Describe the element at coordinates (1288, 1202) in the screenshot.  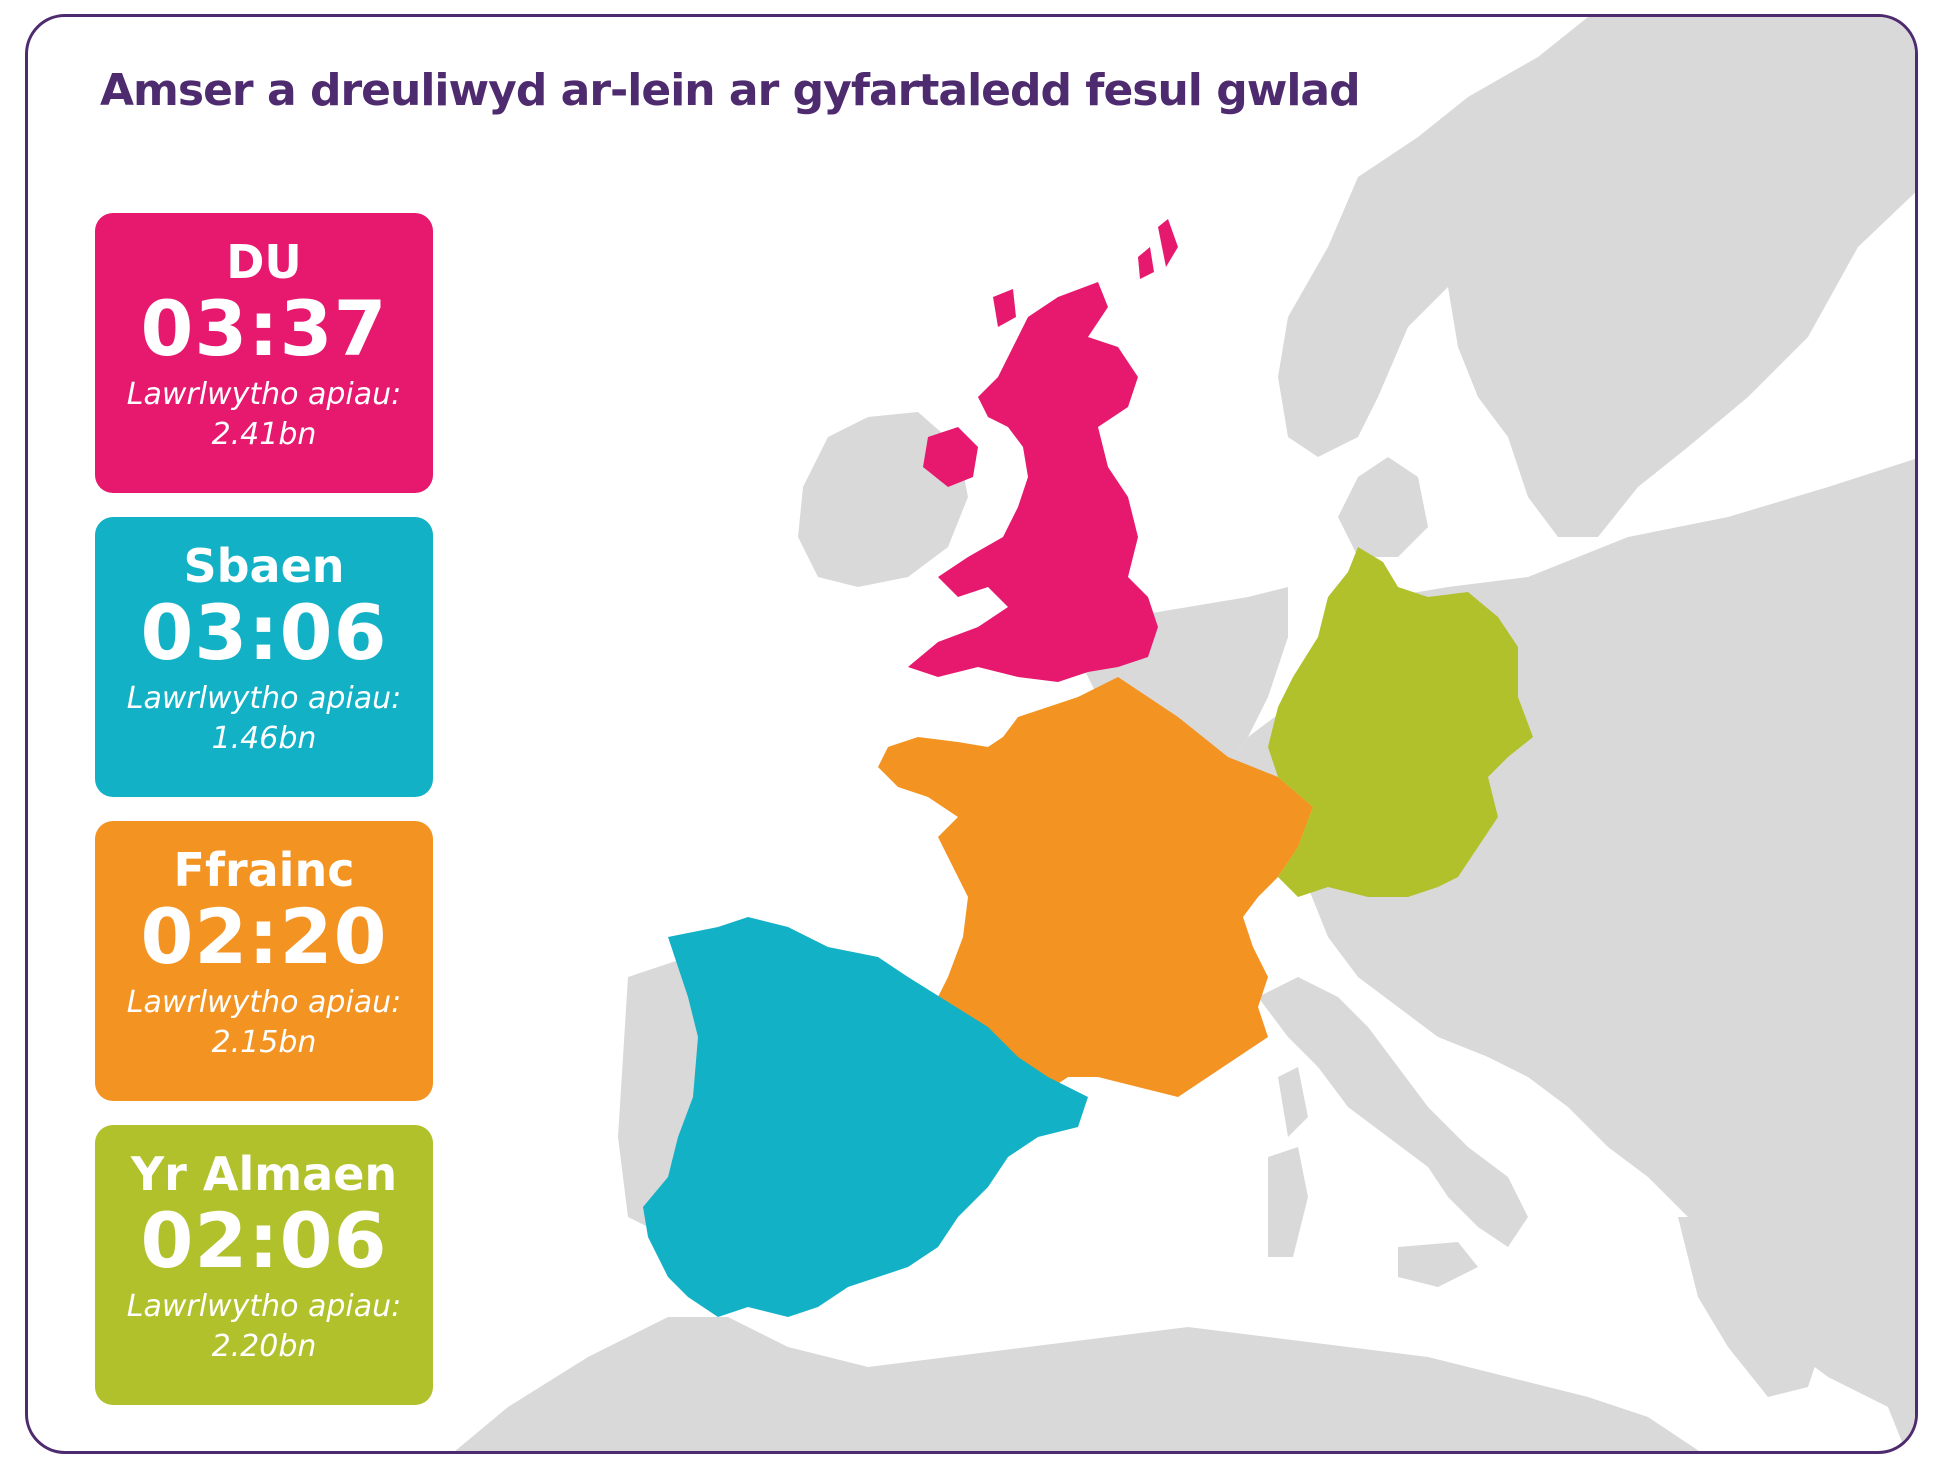
I see `map-land-sardinia` at that location.